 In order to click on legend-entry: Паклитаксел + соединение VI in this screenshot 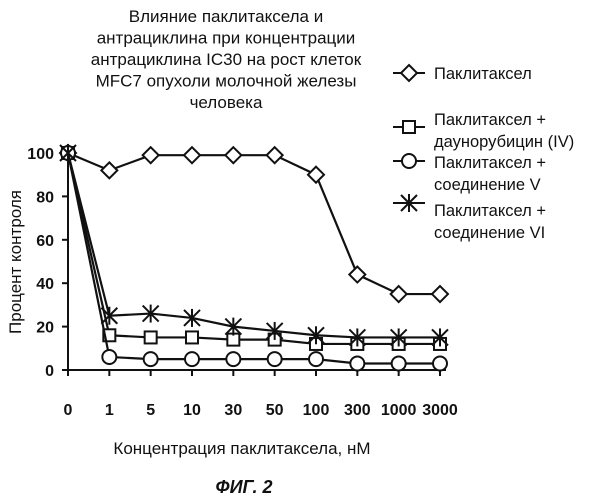, I will do `click(469, 218)`.